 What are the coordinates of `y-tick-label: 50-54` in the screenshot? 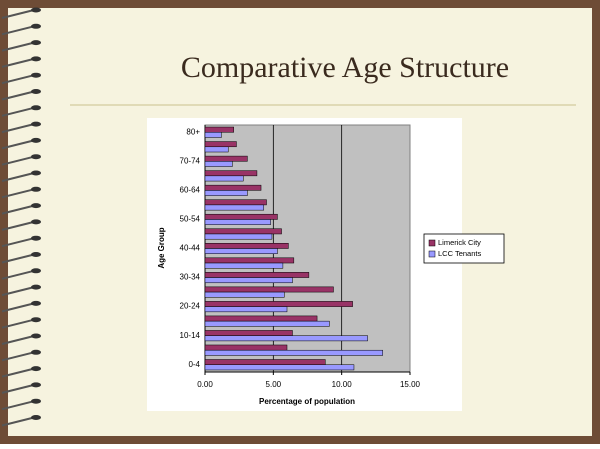 It's located at (190, 219).